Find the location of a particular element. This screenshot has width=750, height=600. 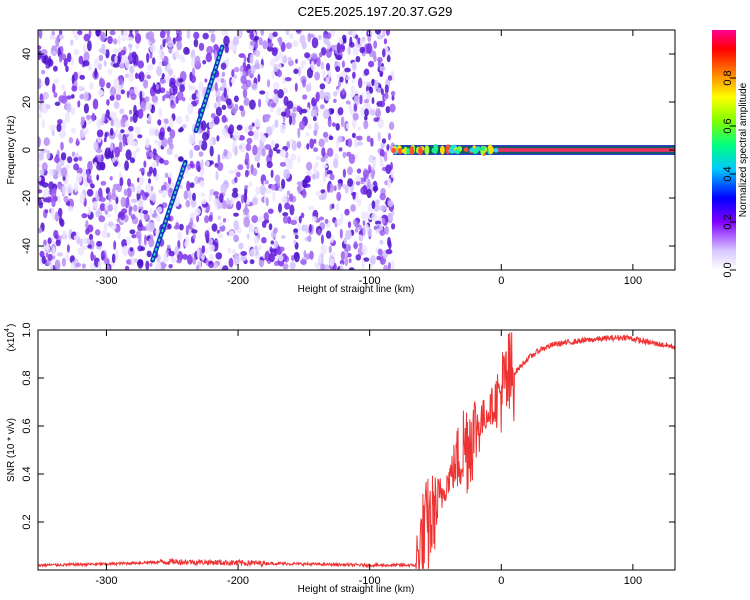

colorbar-tick-label: 0.2 is located at coordinates (728, 221).